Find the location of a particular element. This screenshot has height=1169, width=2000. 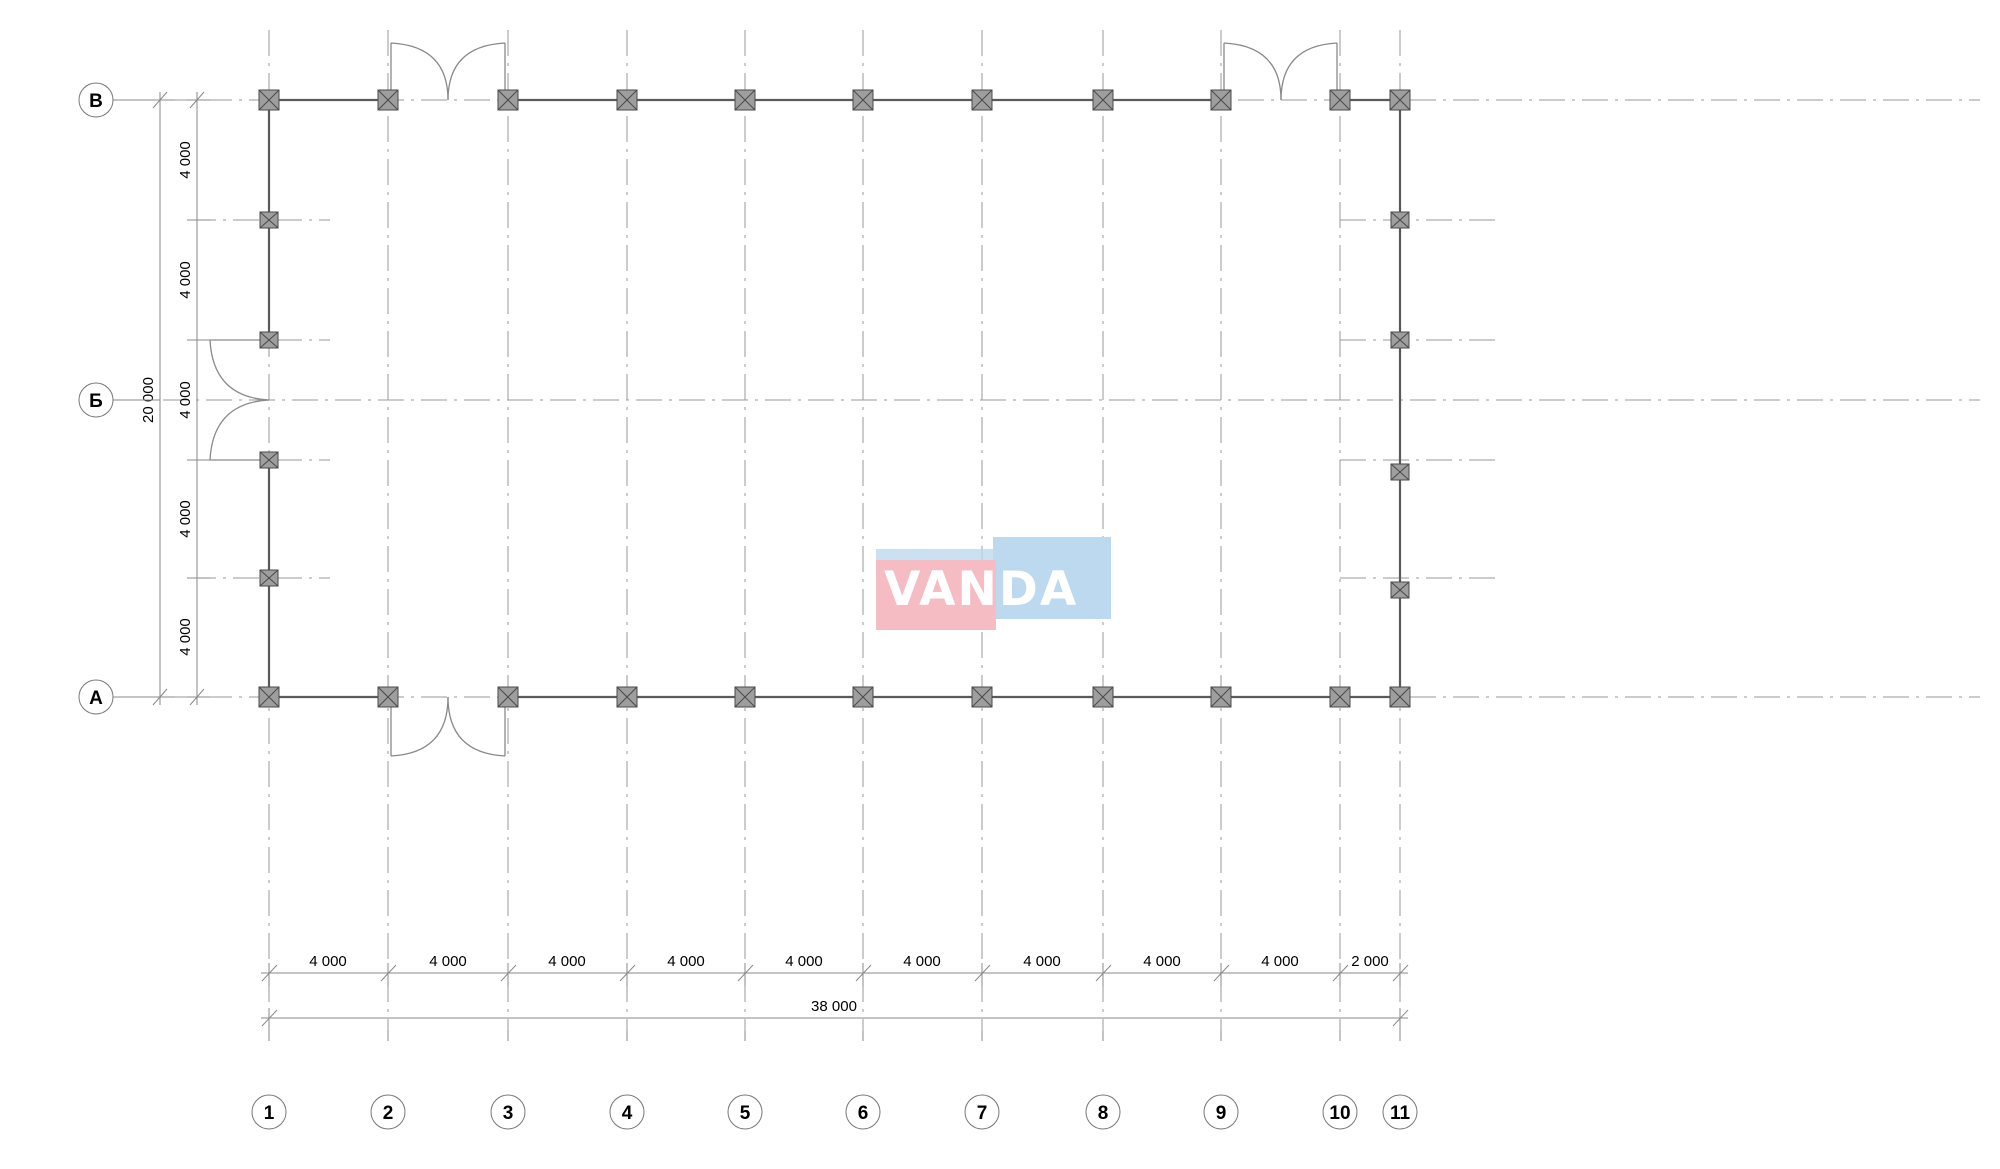

axis-bubble-v-label-2: А is located at coordinates (96, 698).